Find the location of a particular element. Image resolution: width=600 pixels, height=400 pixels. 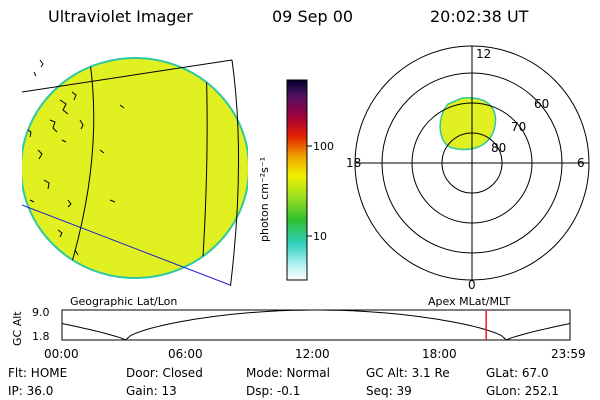

status-seq: Seq: 39 is located at coordinates (389, 391).